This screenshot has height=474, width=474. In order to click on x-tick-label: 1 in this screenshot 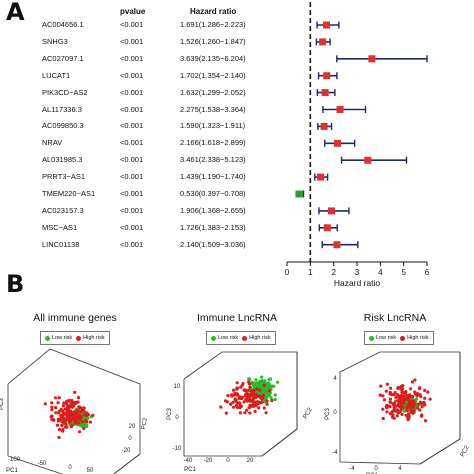, I will do `click(310, 272)`.